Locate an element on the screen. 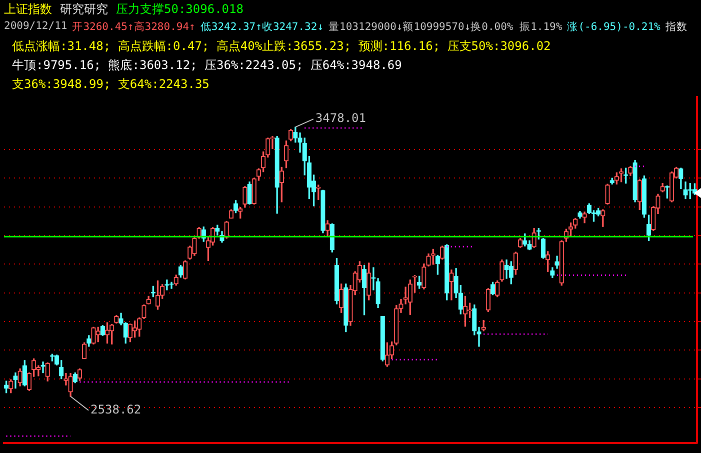  text: 支36%:3948.99; 支64%:2243.35 is located at coordinates (111, 84).